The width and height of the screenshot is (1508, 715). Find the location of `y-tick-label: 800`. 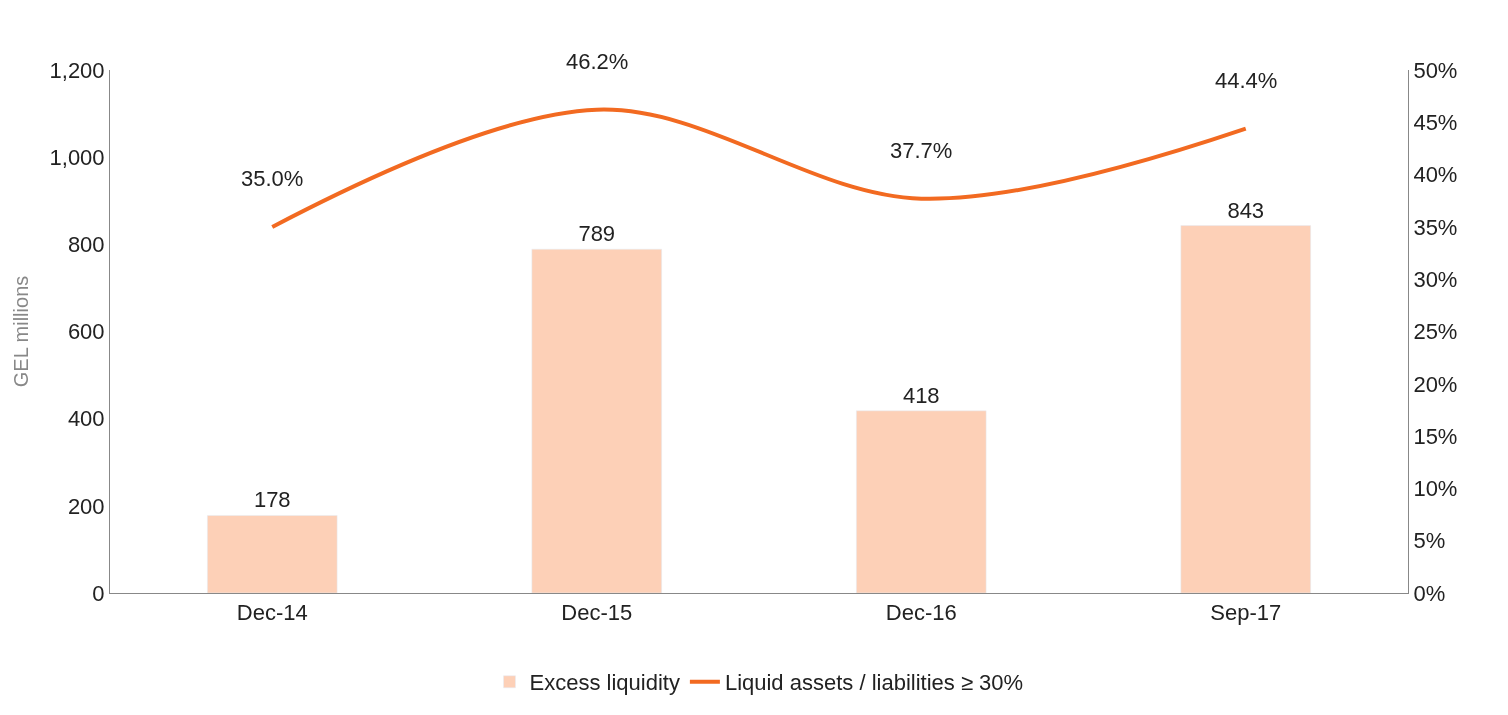

y-tick-label: 800 is located at coordinates (86, 245).